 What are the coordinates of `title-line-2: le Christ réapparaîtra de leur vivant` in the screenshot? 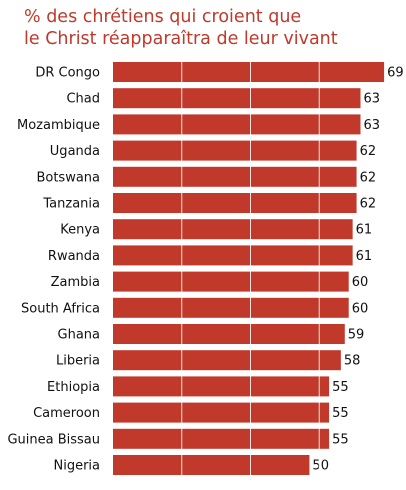 It's located at (181, 39).